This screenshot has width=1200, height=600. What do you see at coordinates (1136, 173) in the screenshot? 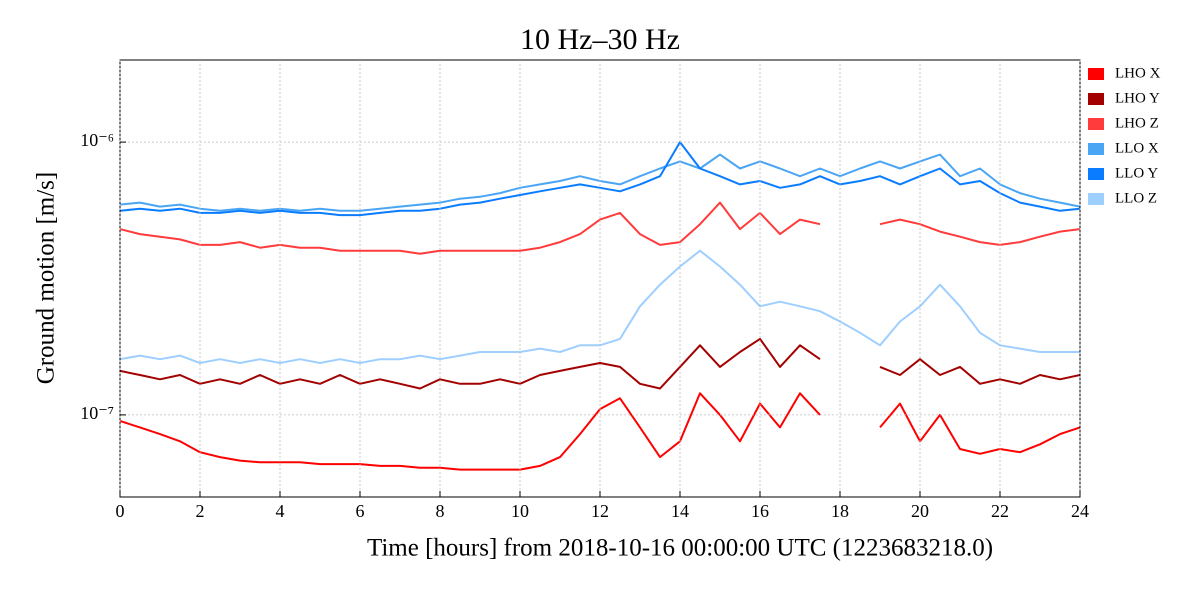
I see `legend-label: LLO Y` at bounding box center [1136, 173].